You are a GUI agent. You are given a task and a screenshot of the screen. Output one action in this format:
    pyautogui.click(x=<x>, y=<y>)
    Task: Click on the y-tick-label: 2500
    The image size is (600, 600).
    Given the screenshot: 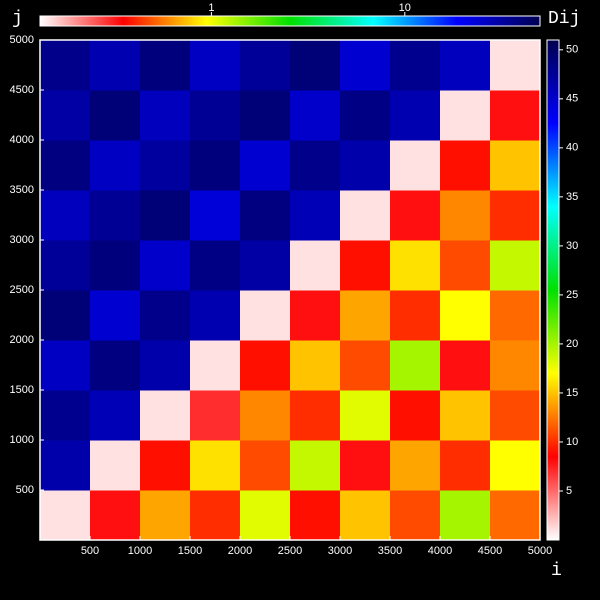 What is the action you would take?
    pyautogui.click(x=22, y=290)
    